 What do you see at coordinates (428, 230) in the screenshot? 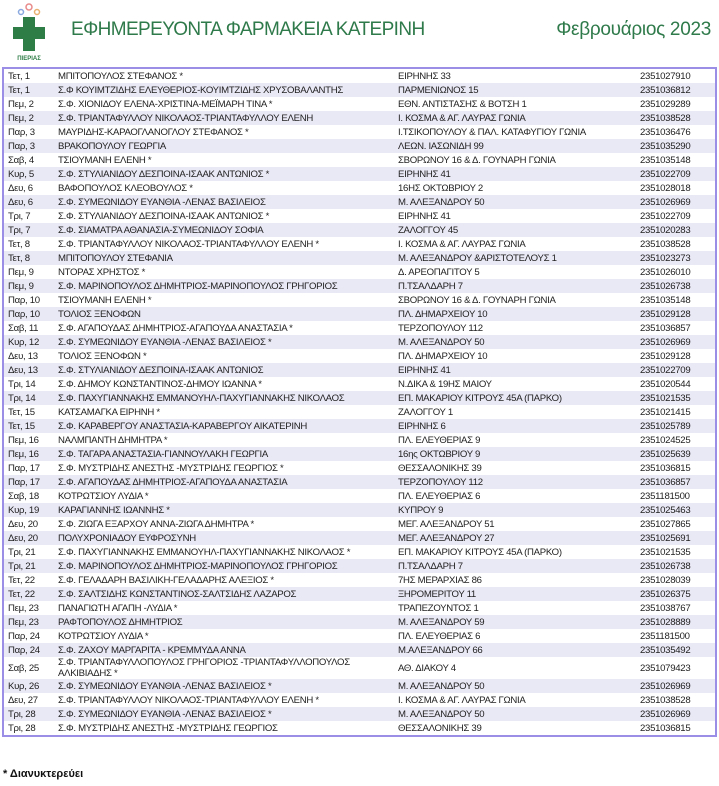
I see `address-cell: ΖΑΛΟΓΓΟΥ 45` at bounding box center [428, 230].